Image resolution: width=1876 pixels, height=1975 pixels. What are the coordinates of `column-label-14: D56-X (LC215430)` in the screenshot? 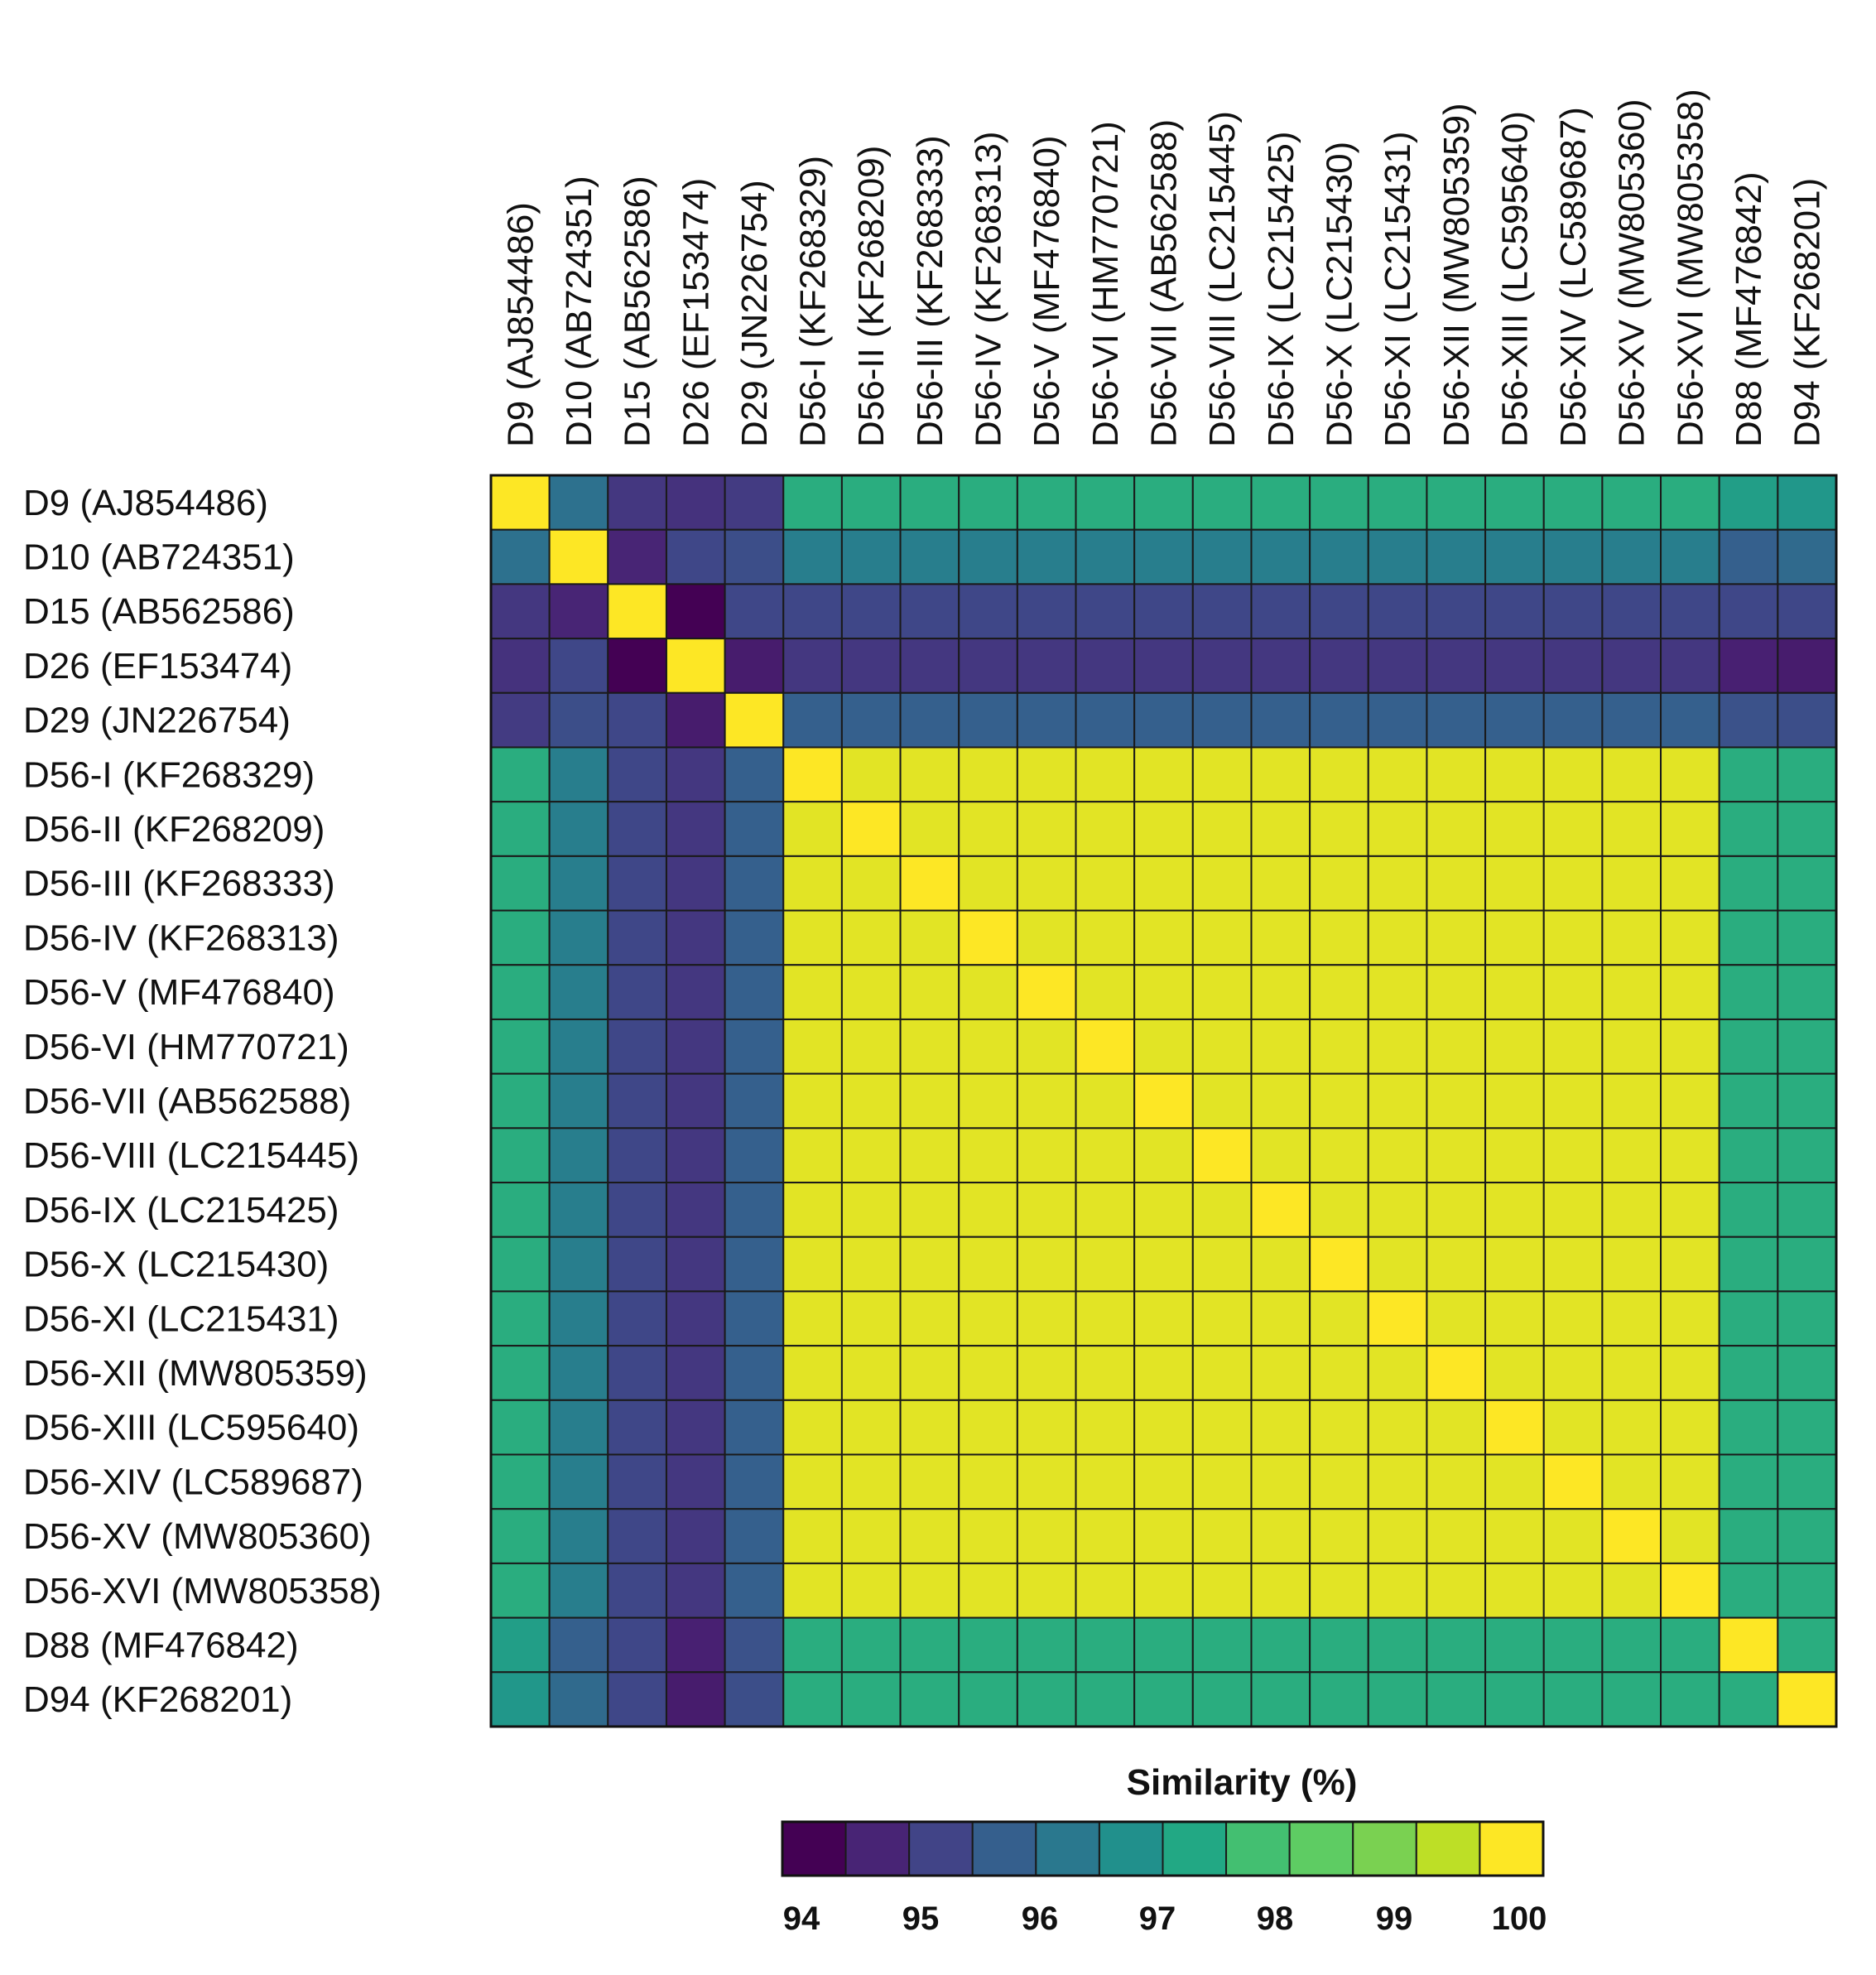 It's located at (1339, 294).